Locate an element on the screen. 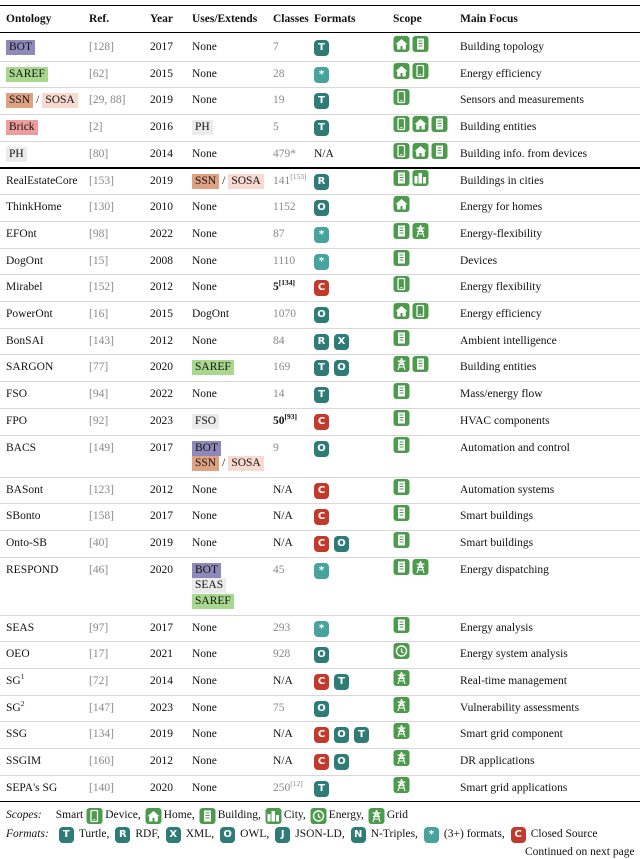  uses-line: DogOnt is located at coordinates (210, 314).